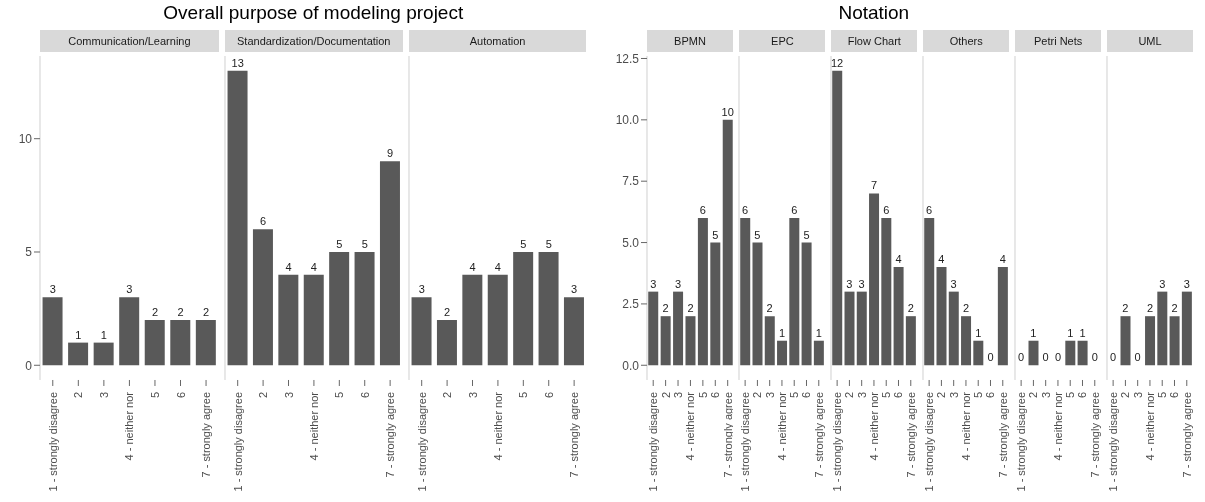  What do you see at coordinates (497, 41) in the screenshot?
I see `chart-subtitle: Automation` at bounding box center [497, 41].